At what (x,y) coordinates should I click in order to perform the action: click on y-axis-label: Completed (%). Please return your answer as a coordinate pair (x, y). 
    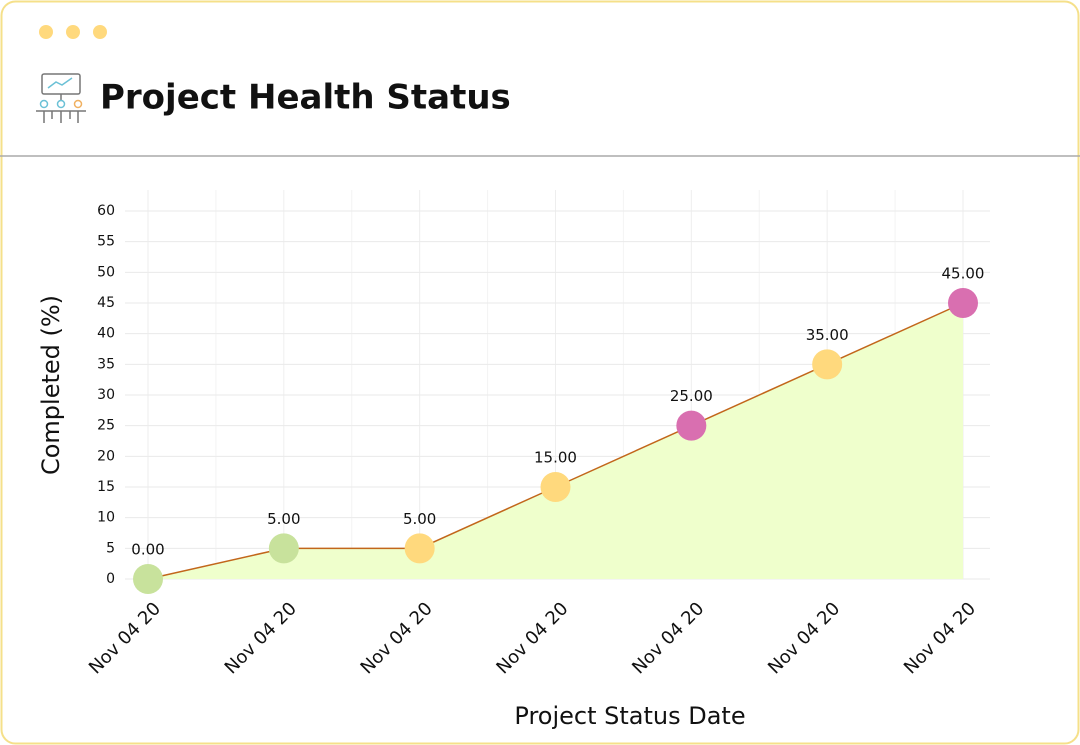
    Looking at the image, I should click on (51, 385).